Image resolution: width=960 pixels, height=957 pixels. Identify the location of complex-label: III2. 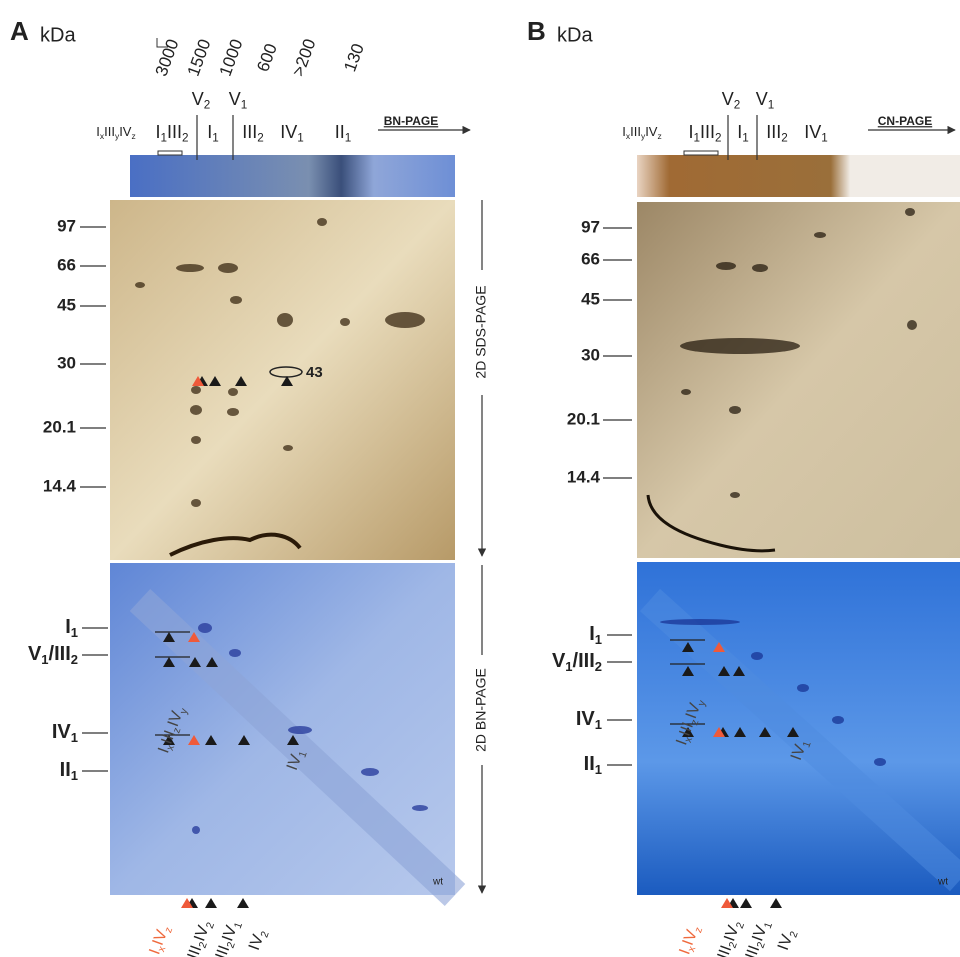
(777, 133).